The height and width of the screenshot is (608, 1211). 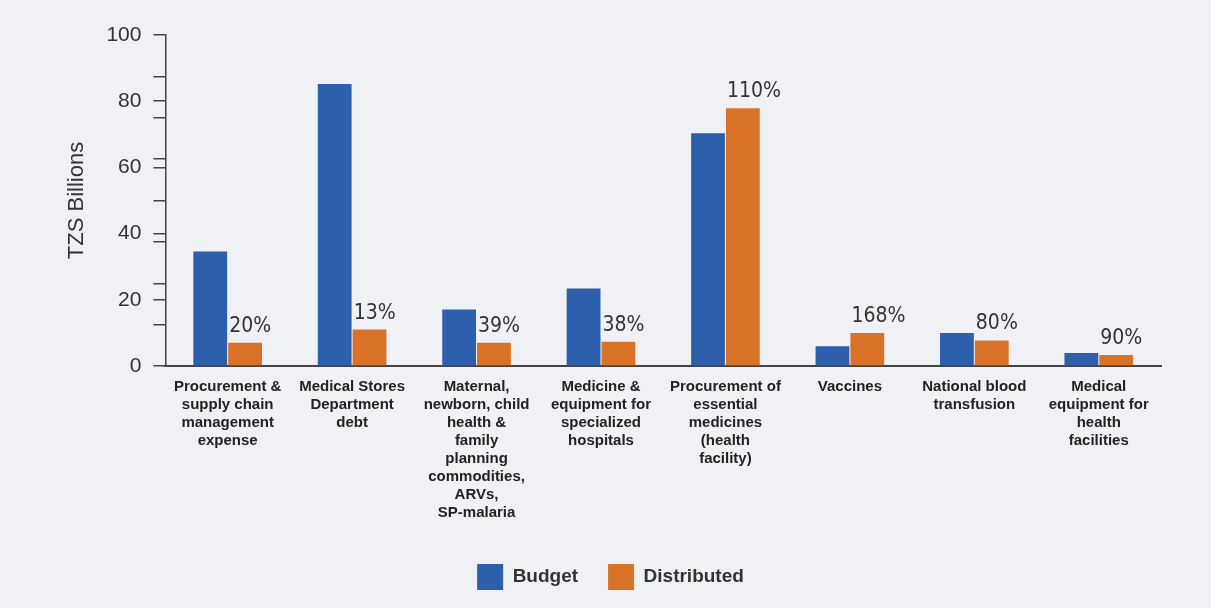 I want to click on annotation: 38%, so click(x=623, y=323).